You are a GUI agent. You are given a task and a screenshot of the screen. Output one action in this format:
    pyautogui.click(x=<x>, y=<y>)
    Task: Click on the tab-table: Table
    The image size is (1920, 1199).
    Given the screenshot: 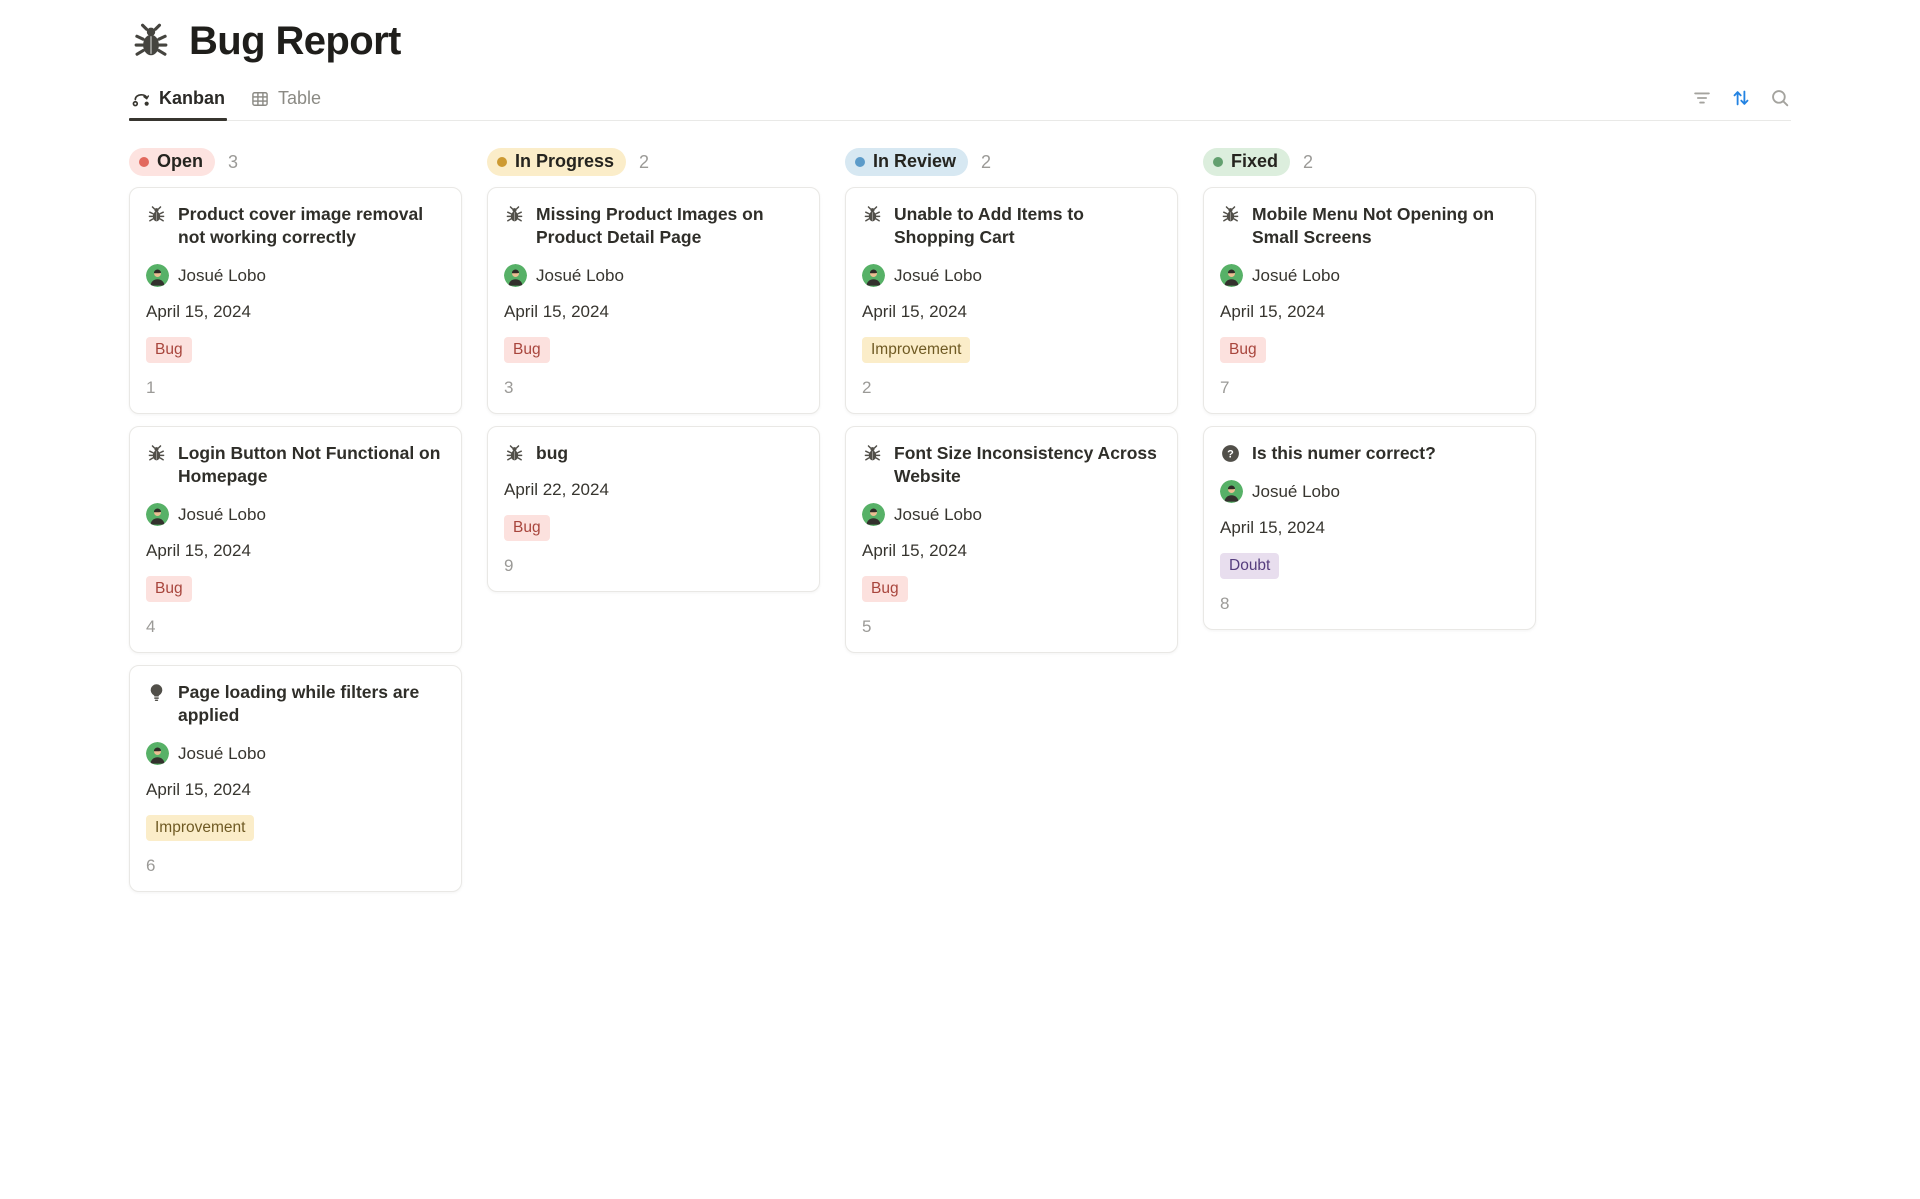 What is the action you would take?
    pyautogui.click(x=285, y=101)
    